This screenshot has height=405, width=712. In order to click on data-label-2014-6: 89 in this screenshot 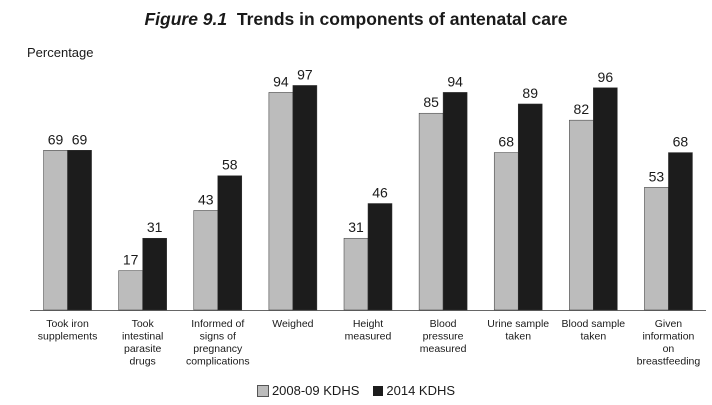, I will do `click(530, 93)`.